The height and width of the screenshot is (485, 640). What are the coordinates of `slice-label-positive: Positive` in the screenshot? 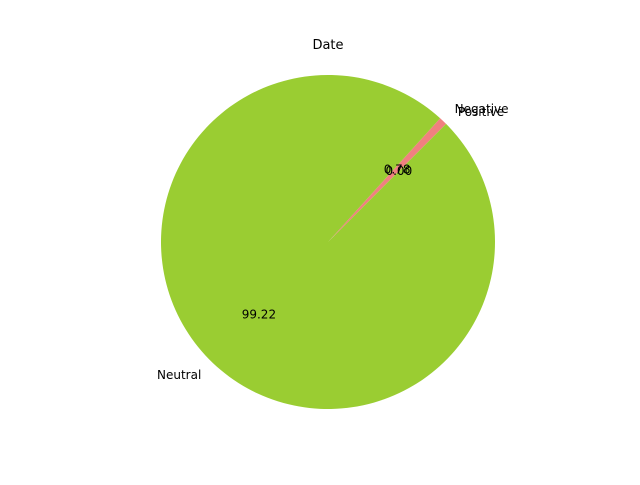 It's located at (481, 112).